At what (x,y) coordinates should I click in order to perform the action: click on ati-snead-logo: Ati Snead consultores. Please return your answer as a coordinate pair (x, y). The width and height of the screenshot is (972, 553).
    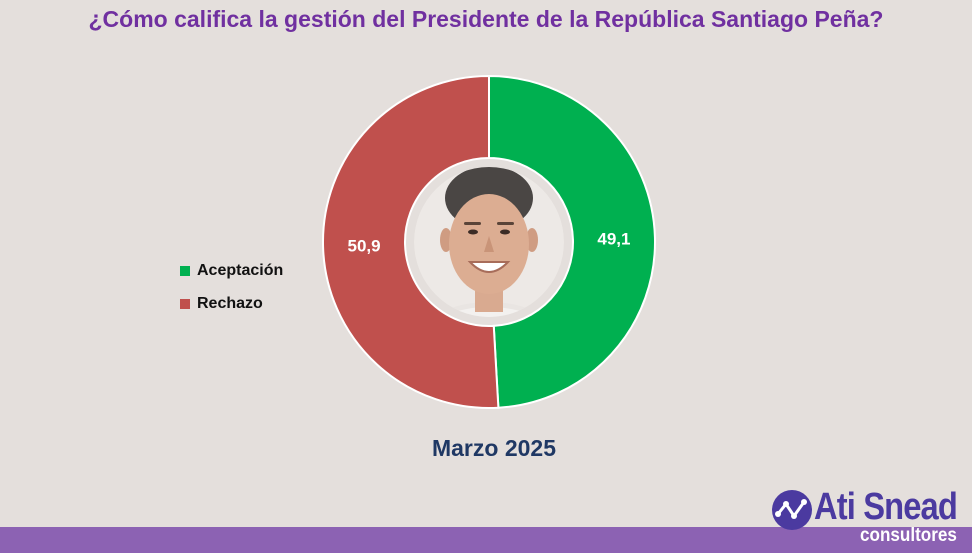
    Looking at the image, I should click on (870, 519).